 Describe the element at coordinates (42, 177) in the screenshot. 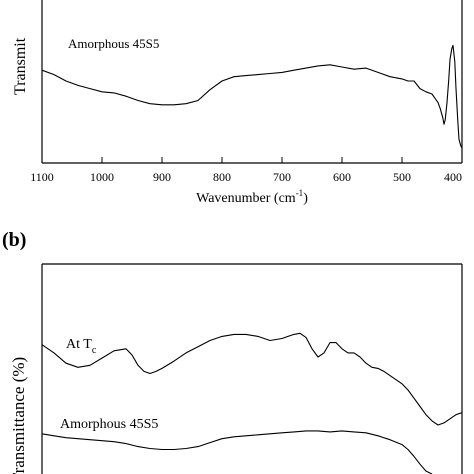

I see `panel-a-x-tick-label: 1100` at that location.